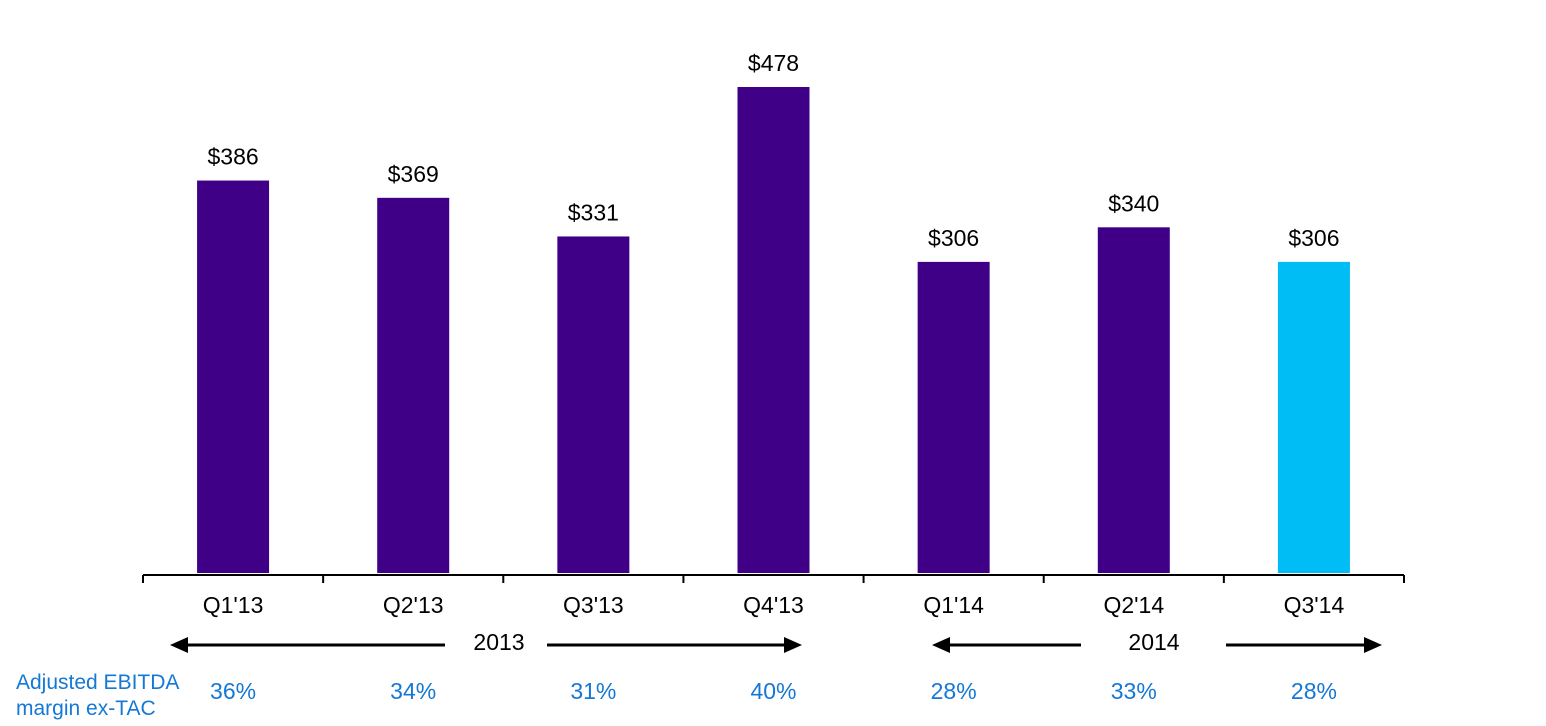 Image resolution: width=1546 pixels, height=726 pixels. I want to click on x-tick-label-0: Q1'13, so click(233, 605).